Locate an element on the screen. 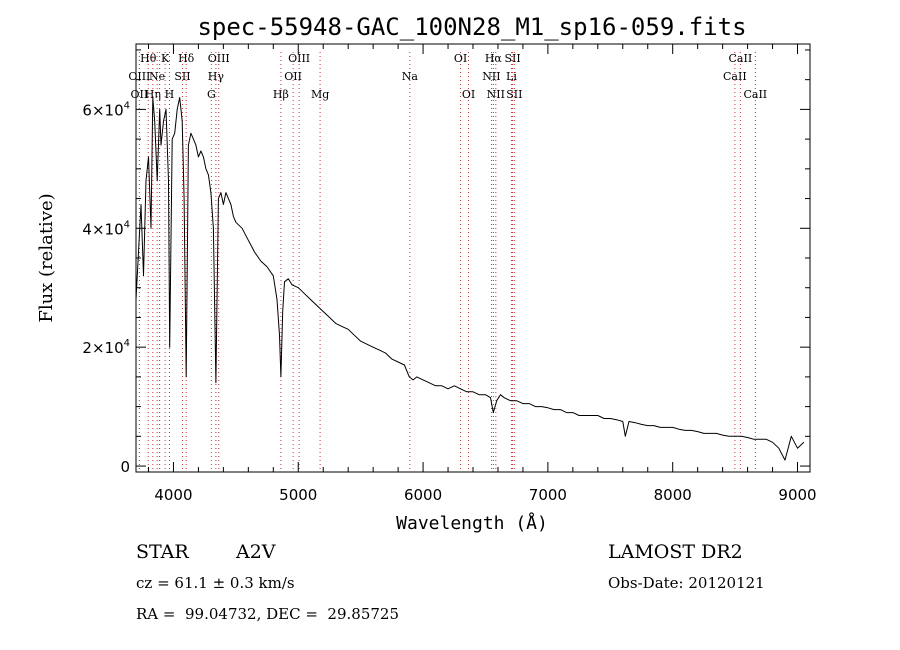  x-tick-label: 4000 is located at coordinates (173, 495).